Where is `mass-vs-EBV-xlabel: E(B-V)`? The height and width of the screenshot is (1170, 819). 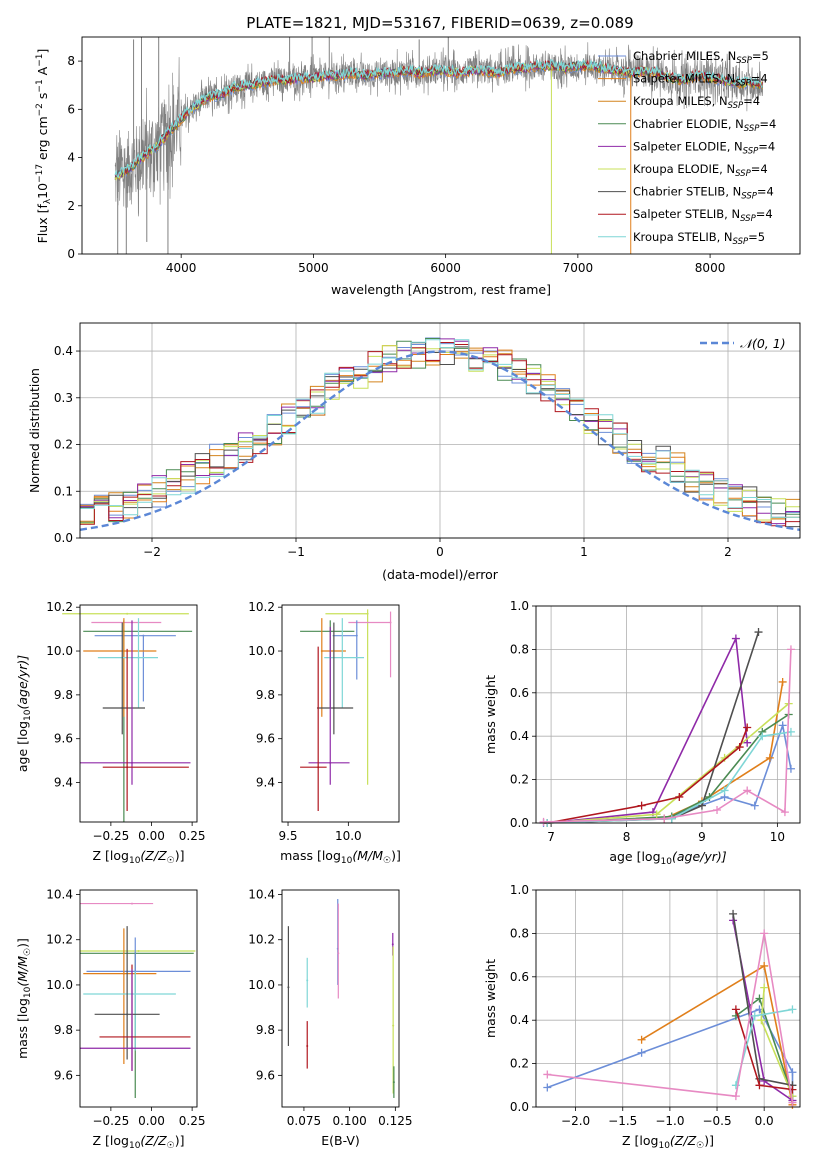 mass-vs-EBV-xlabel: E(B-V) is located at coordinates (340, 1140).